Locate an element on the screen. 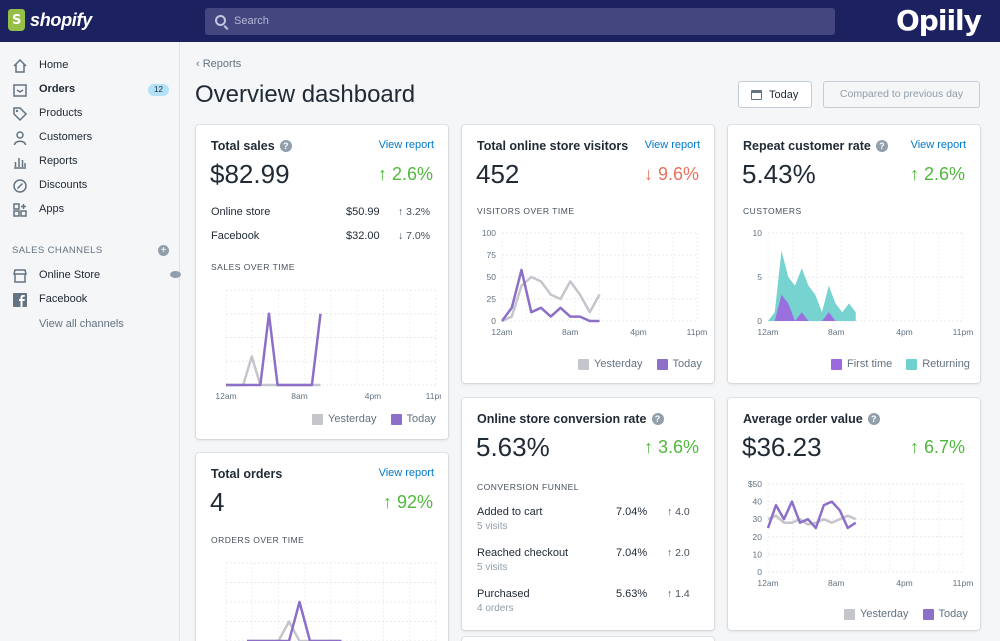 The height and width of the screenshot is (641, 1000). date-range-label: Today is located at coordinates (784, 95).